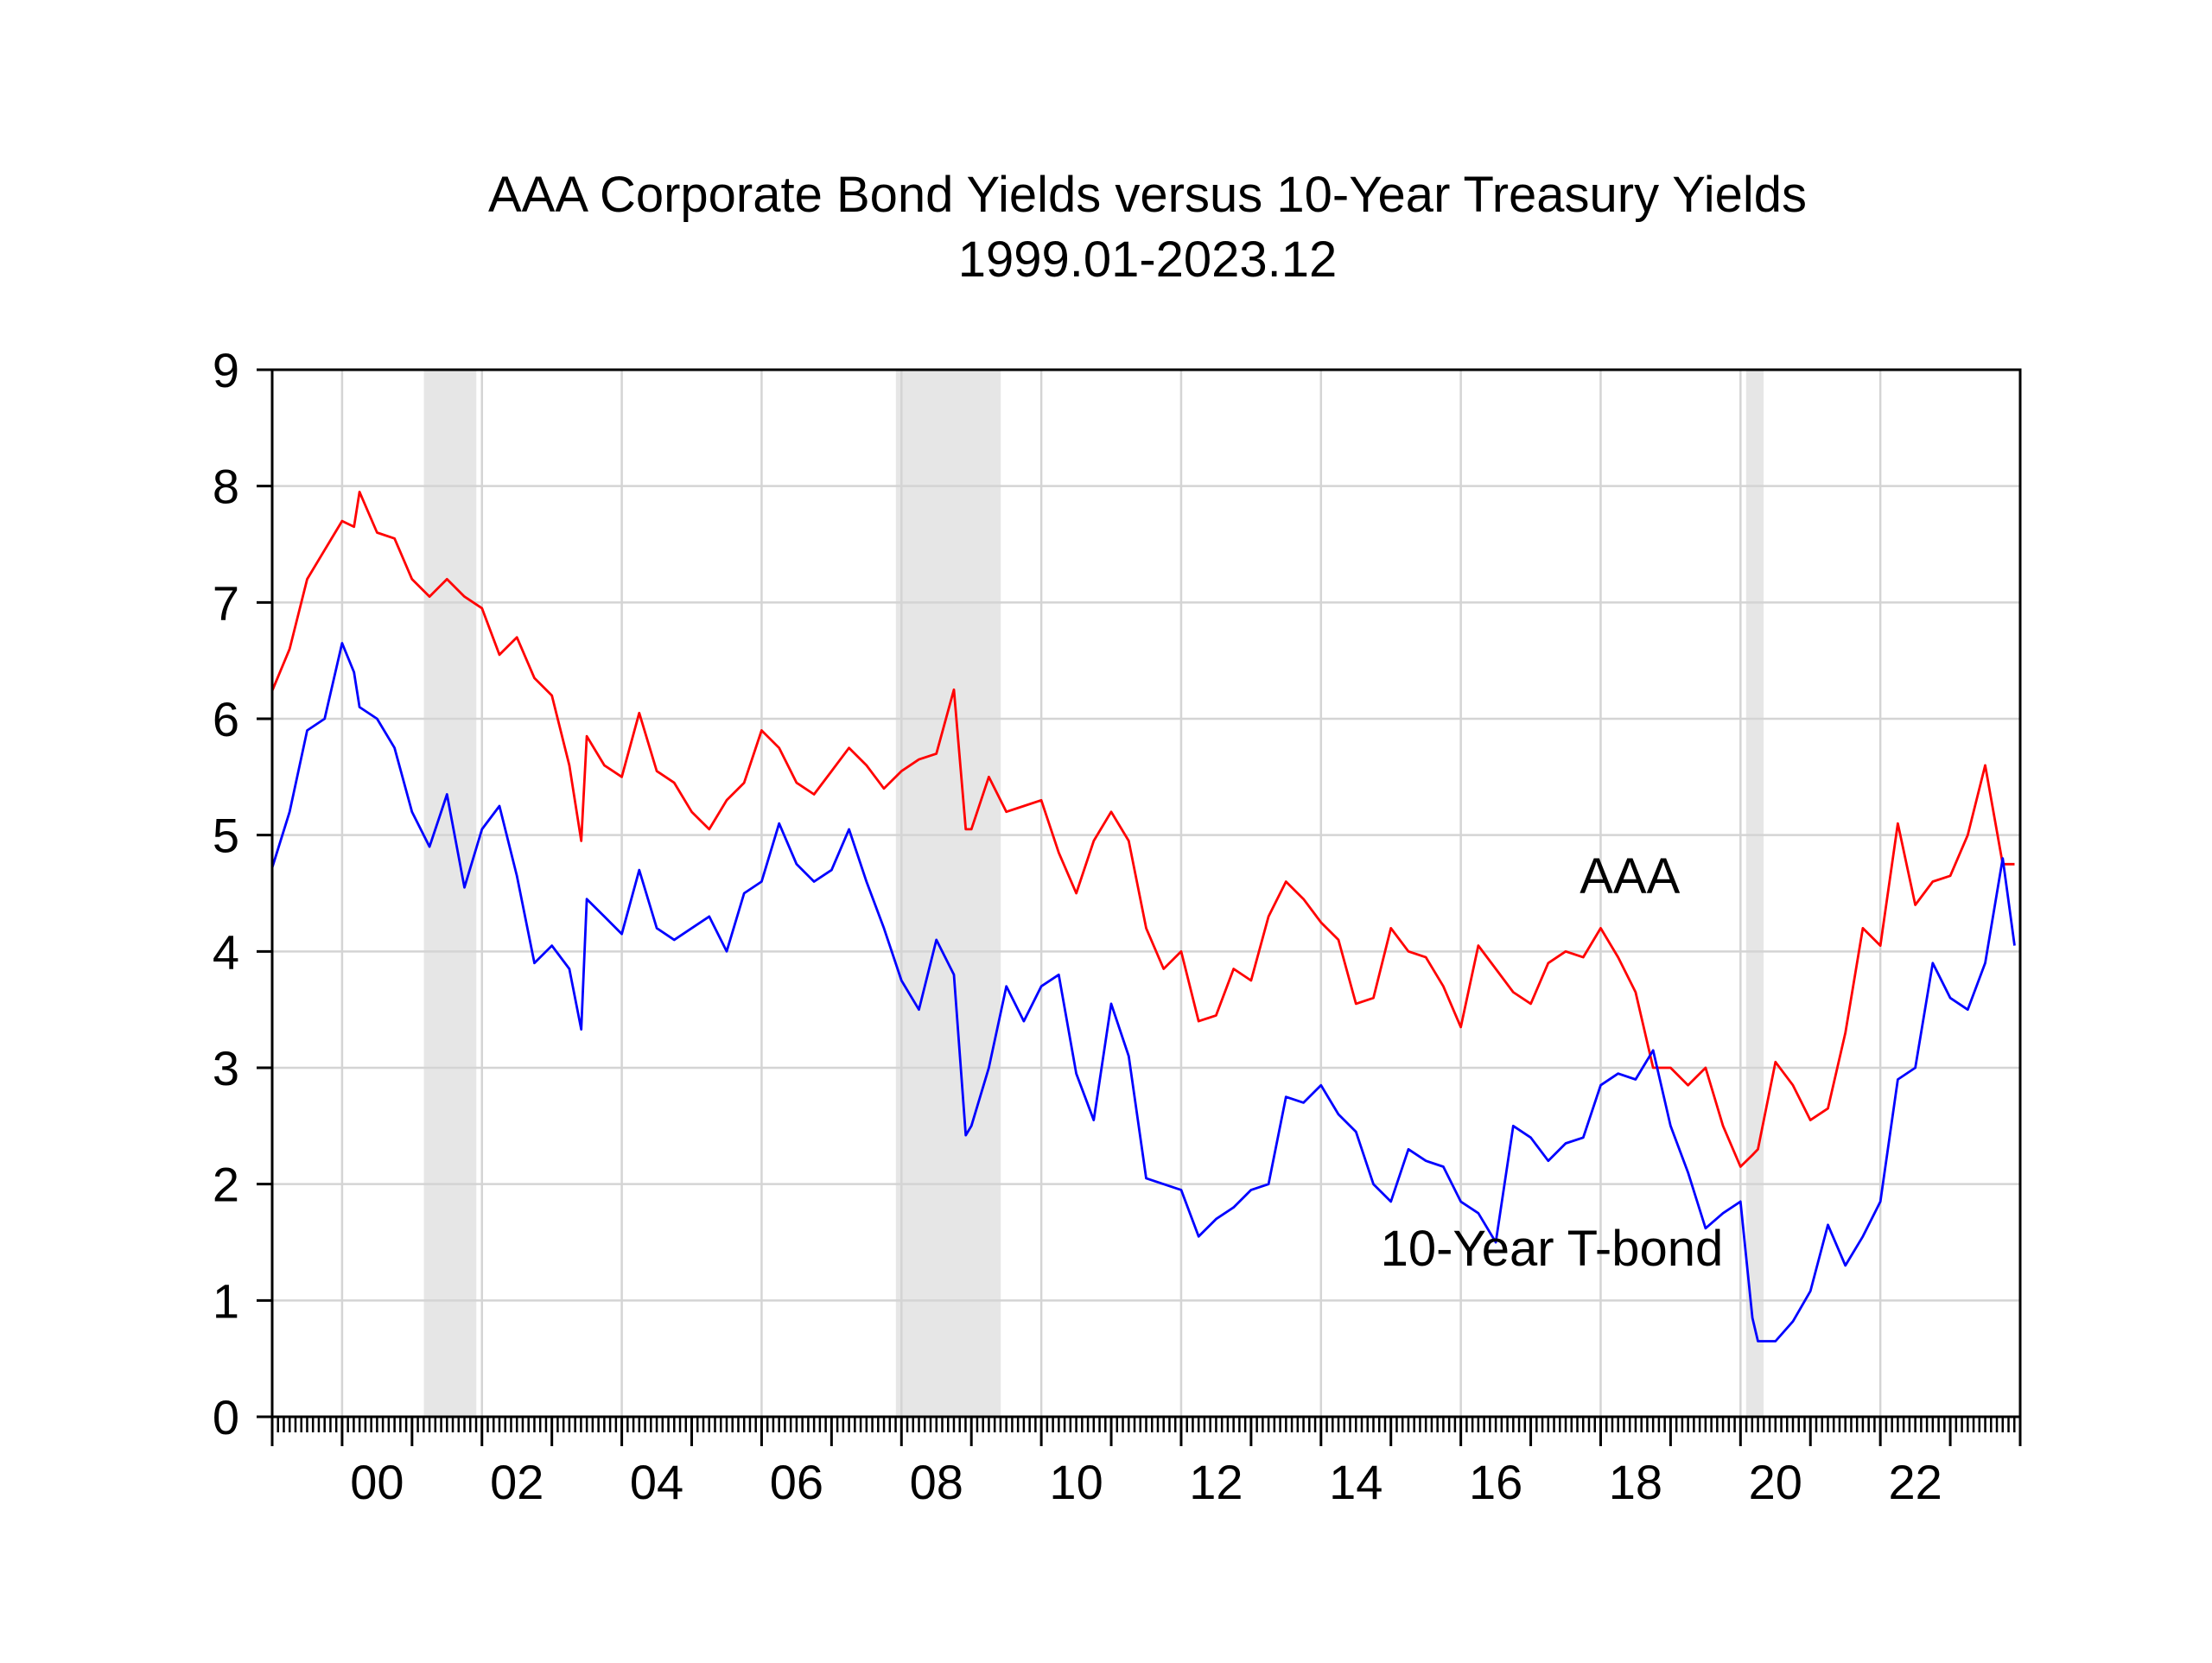  Describe the element at coordinates (226, 1185) in the screenshot. I see `y-tick-label-2: 2` at that location.